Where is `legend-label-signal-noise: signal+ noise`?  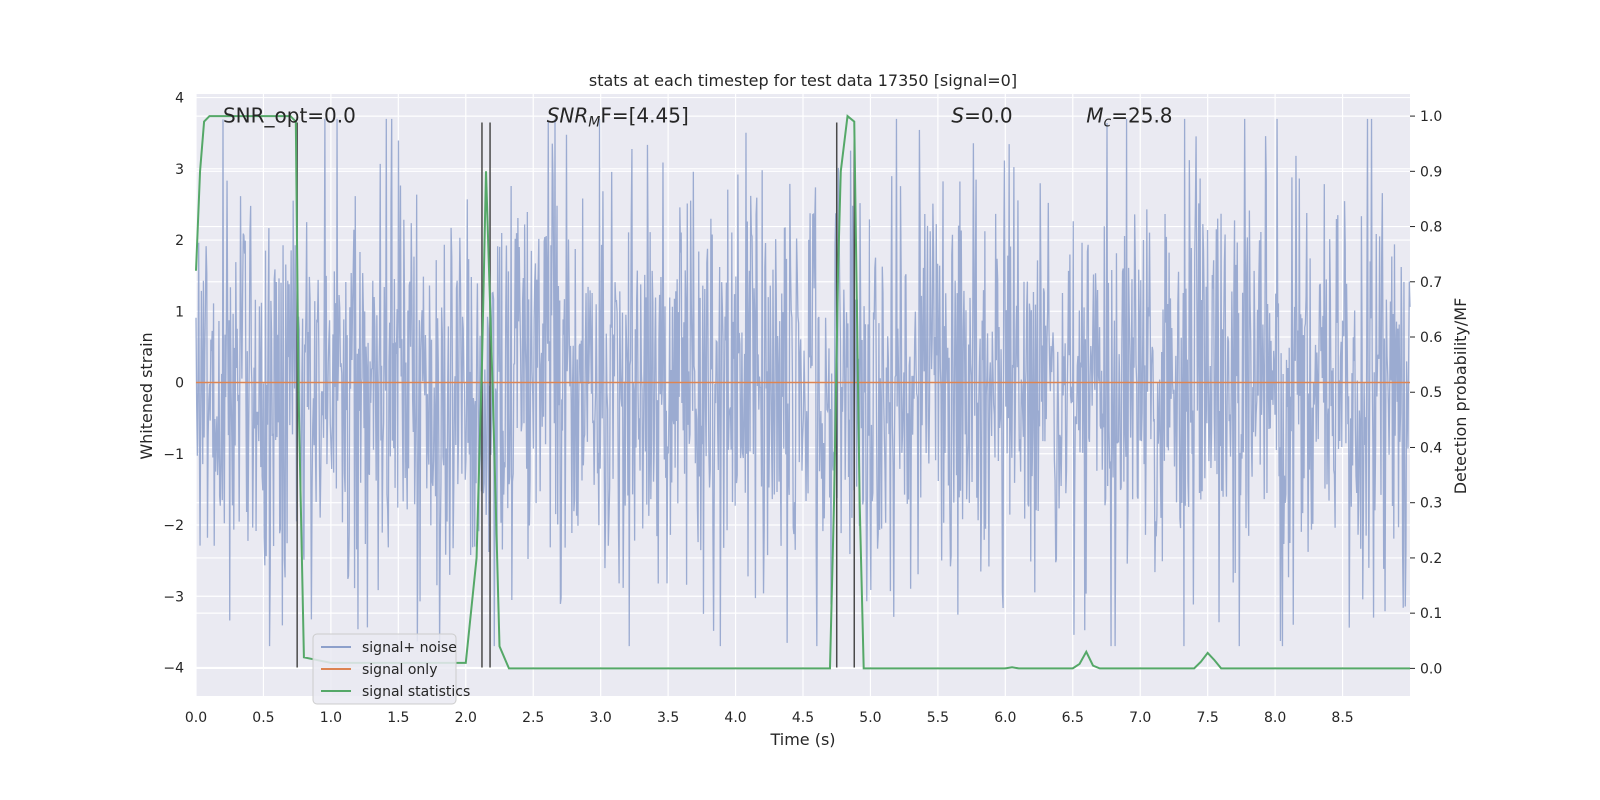
legend-label-signal-noise: signal+ noise is located at coordinates (409, 648).